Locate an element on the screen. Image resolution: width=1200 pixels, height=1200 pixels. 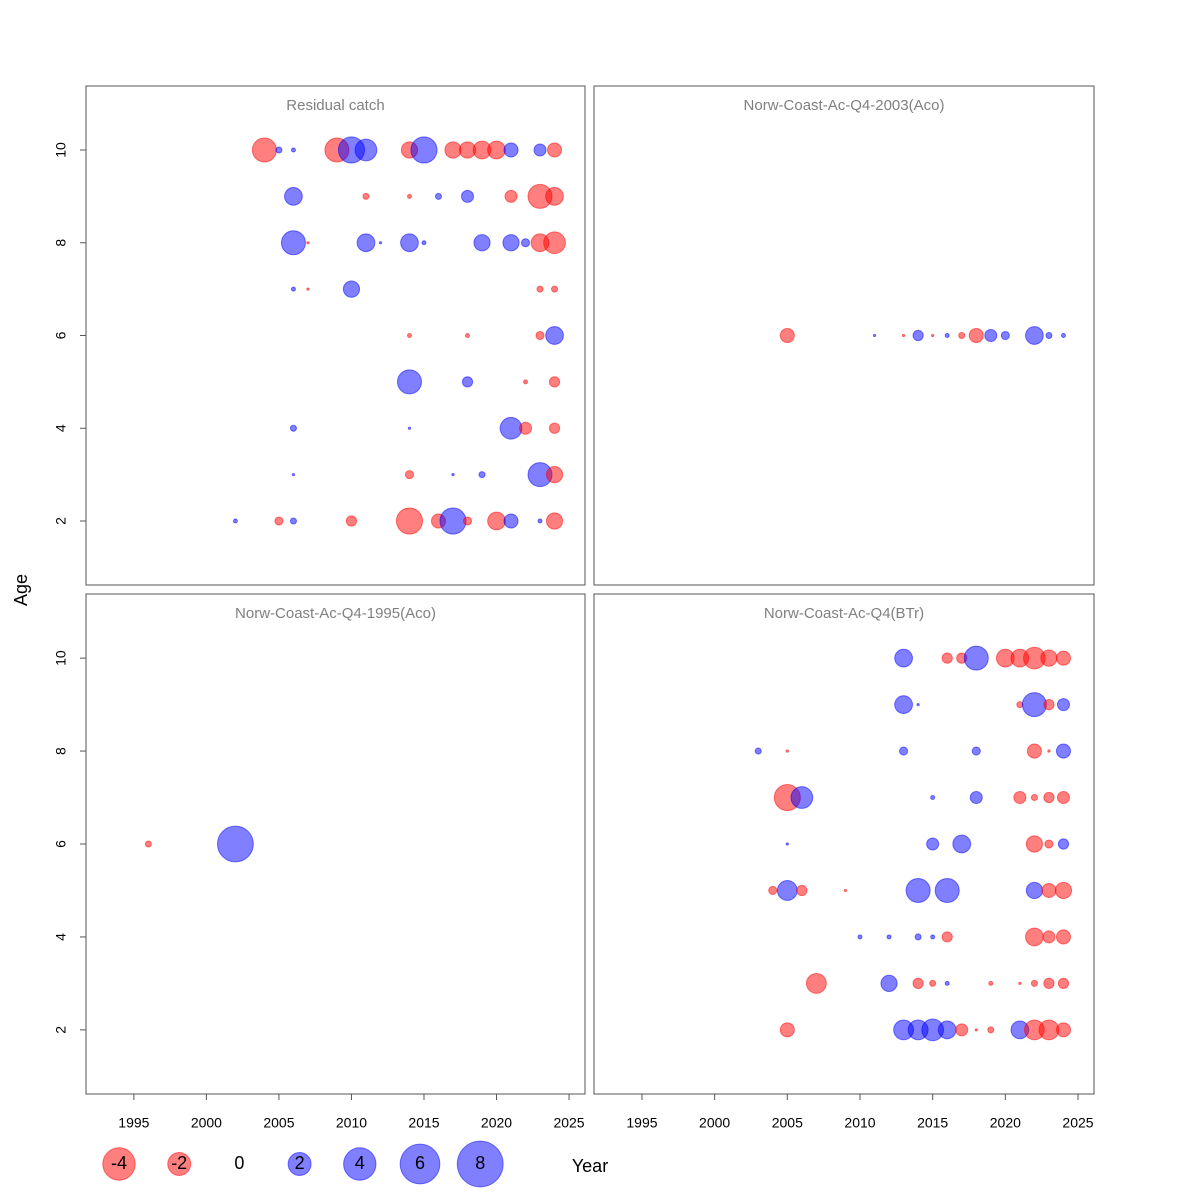
legend-label: 0 is located at coordinates (239, 1163).